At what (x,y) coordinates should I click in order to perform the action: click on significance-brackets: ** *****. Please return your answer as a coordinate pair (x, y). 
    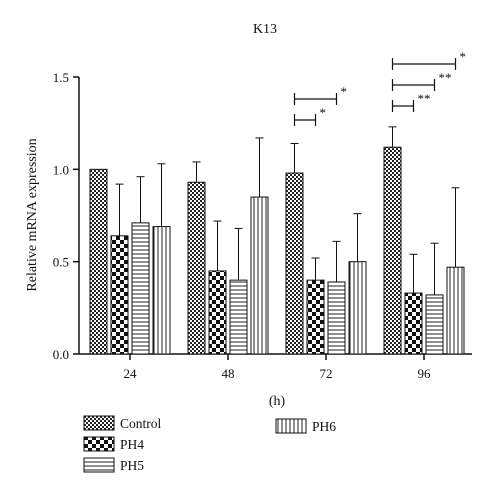
    Looking at the image, I should click on (380, 87).